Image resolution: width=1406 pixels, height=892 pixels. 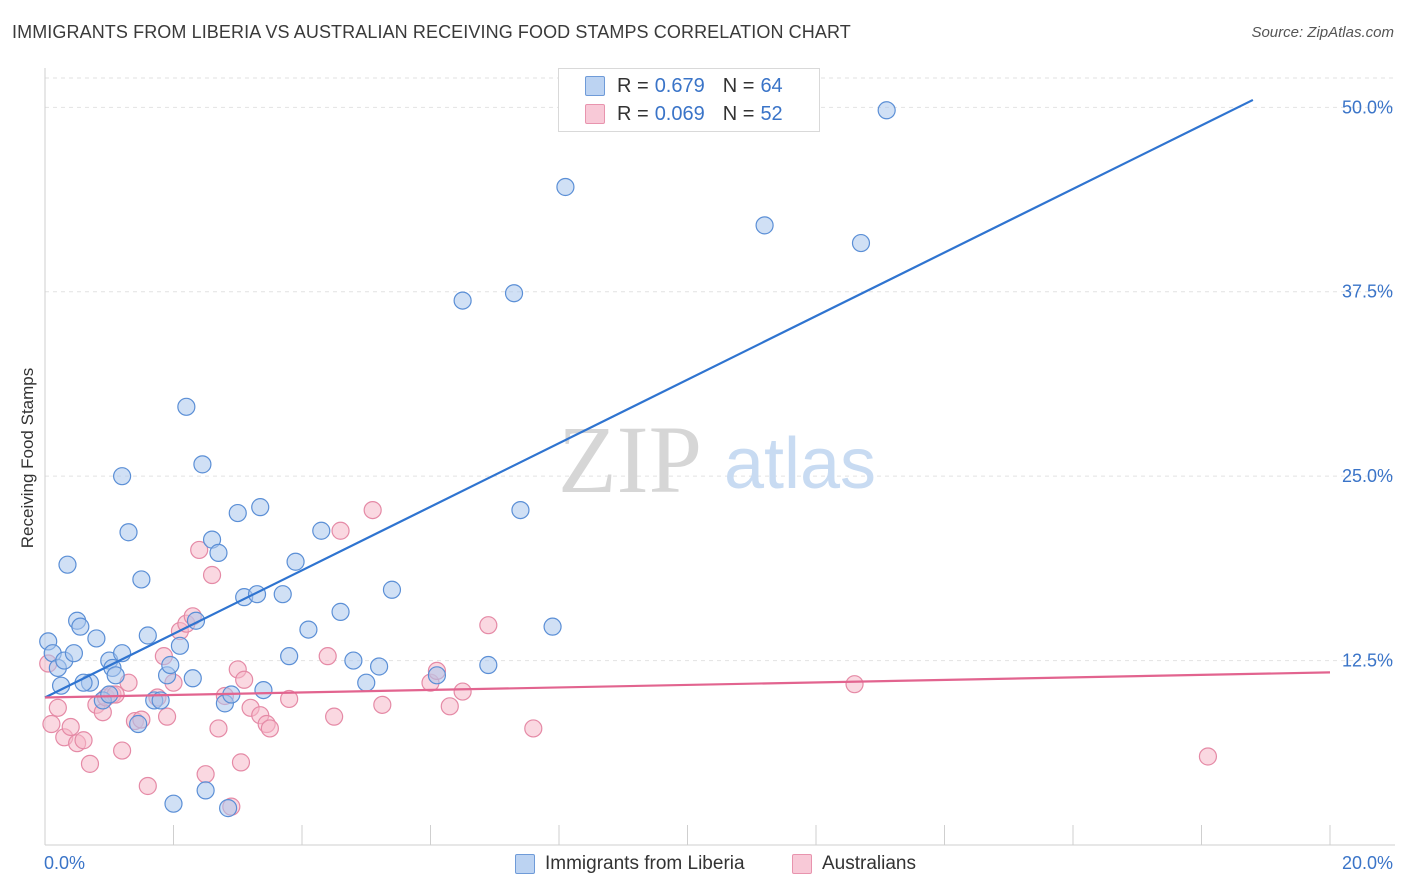 I want to click on watermark: ZIP atlas, so click(x=717, y=459).